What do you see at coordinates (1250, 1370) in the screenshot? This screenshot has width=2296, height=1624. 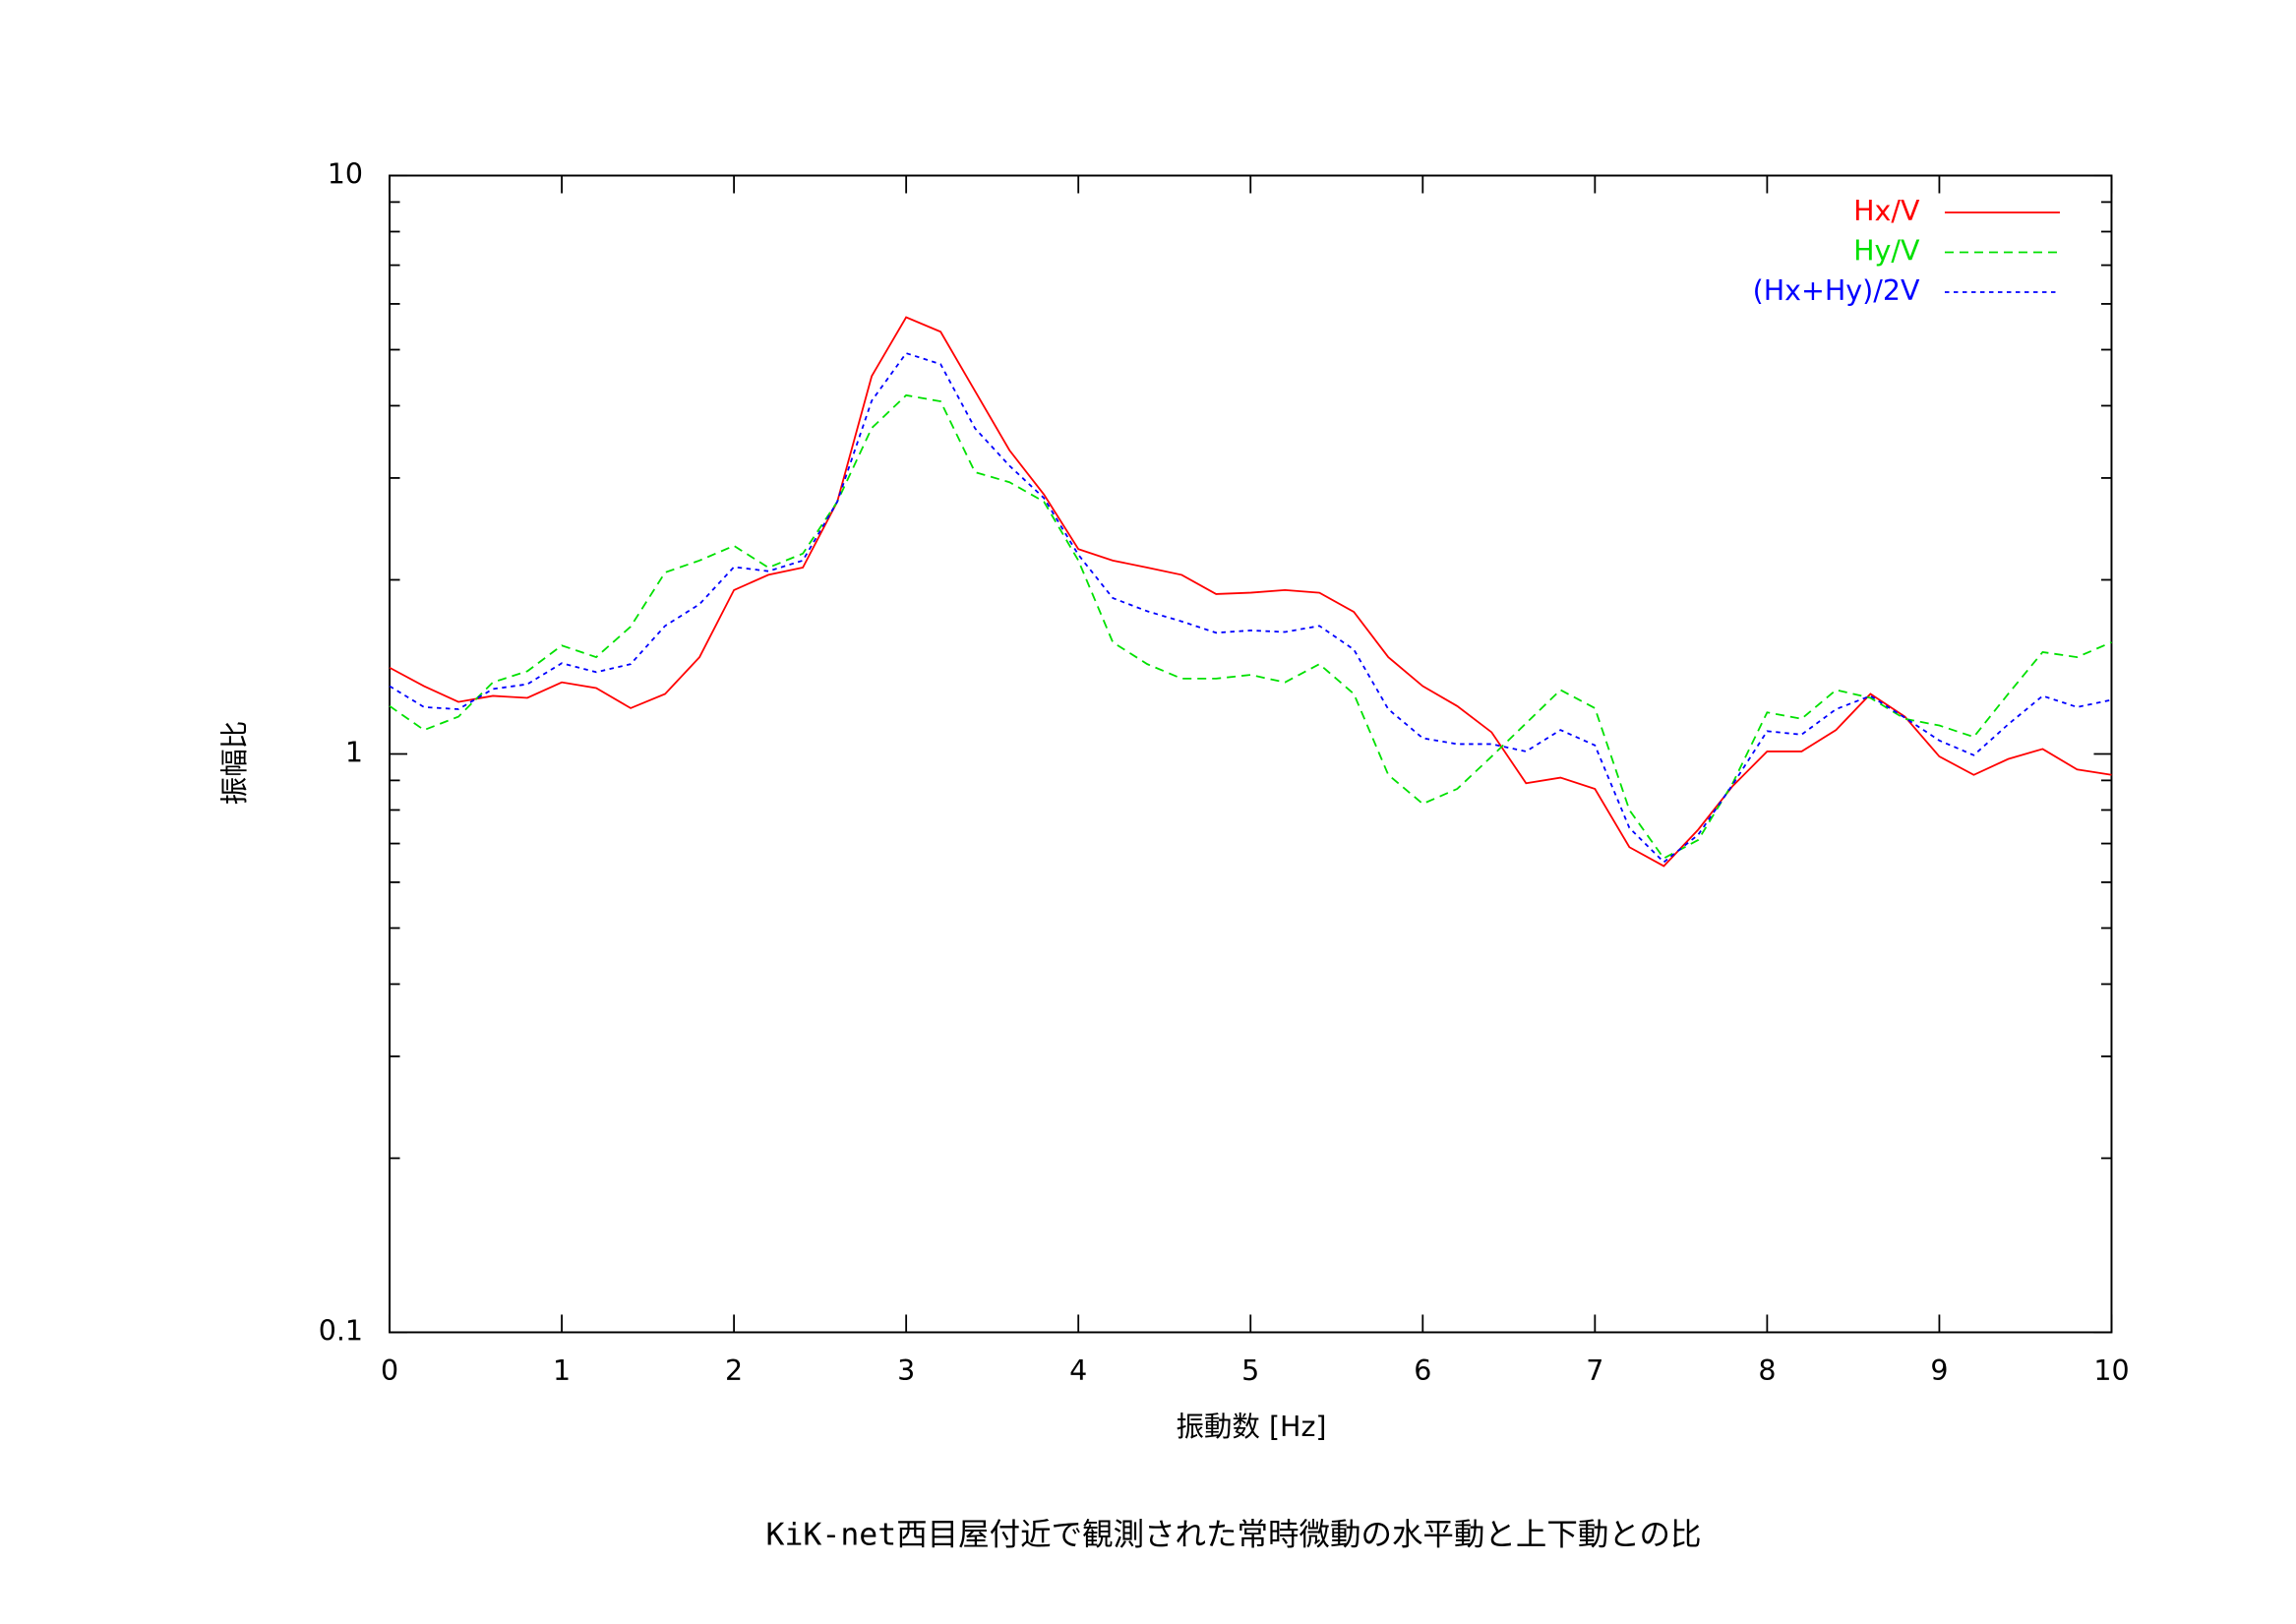 I see `x-tick-label: 5` at bounding box center [1250, 1370].